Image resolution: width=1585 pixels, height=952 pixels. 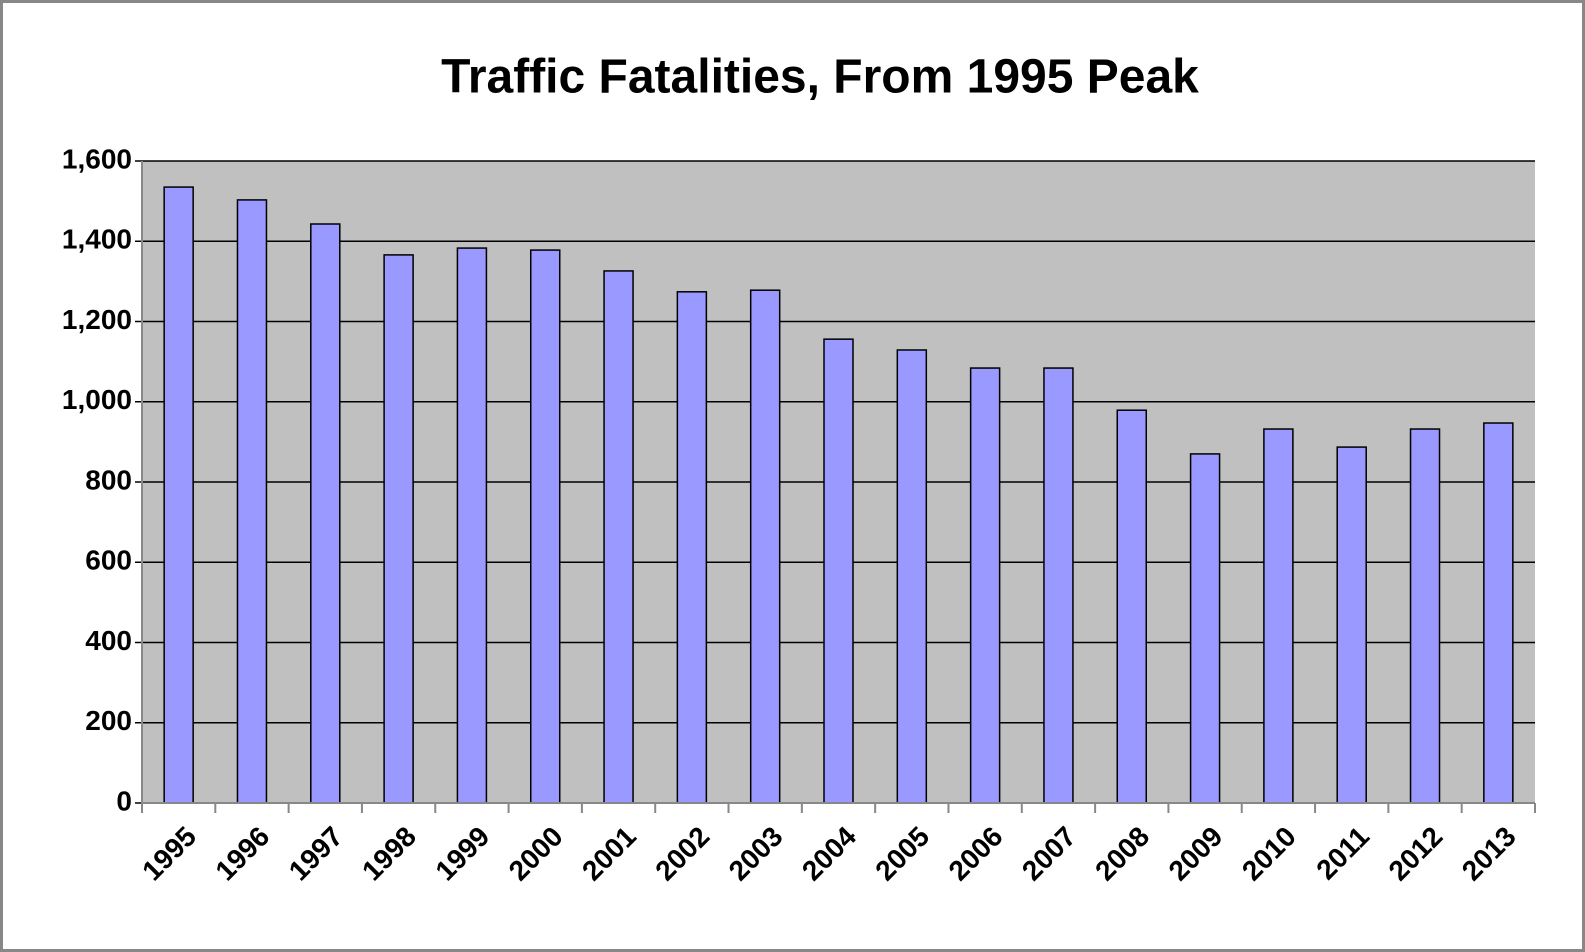 What do you see at coordinates (108, 720) in the screenshot?
I see `y-tick-label: 200` at bounding box center [108, 720].